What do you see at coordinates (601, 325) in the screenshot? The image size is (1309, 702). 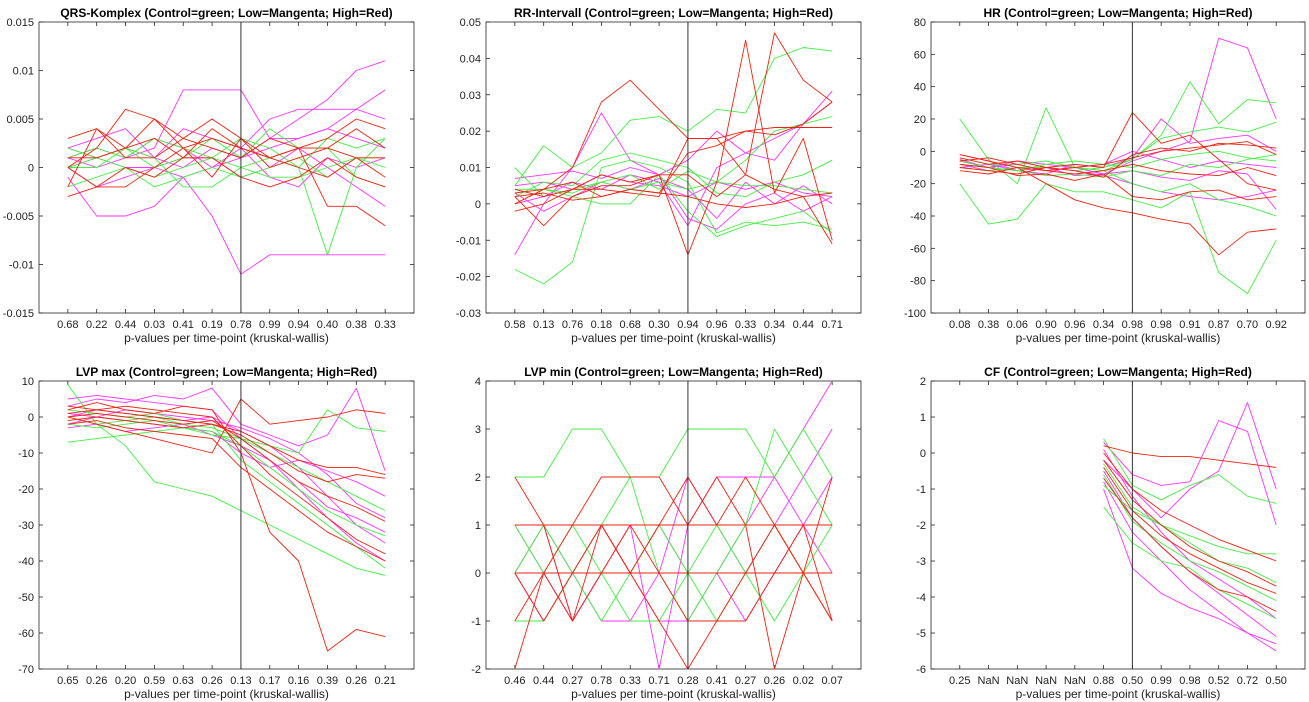 I see `x-tick-label: 0.18` at bounding box center [601, 325].